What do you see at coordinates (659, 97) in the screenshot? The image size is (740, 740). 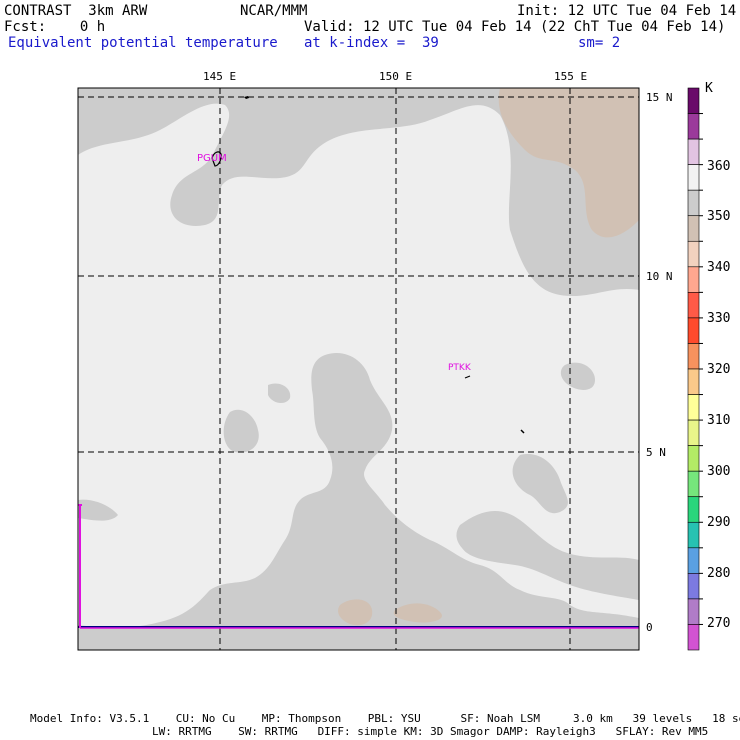 I see `lat-label-15: 15 N` at bounding box center [659, 97].